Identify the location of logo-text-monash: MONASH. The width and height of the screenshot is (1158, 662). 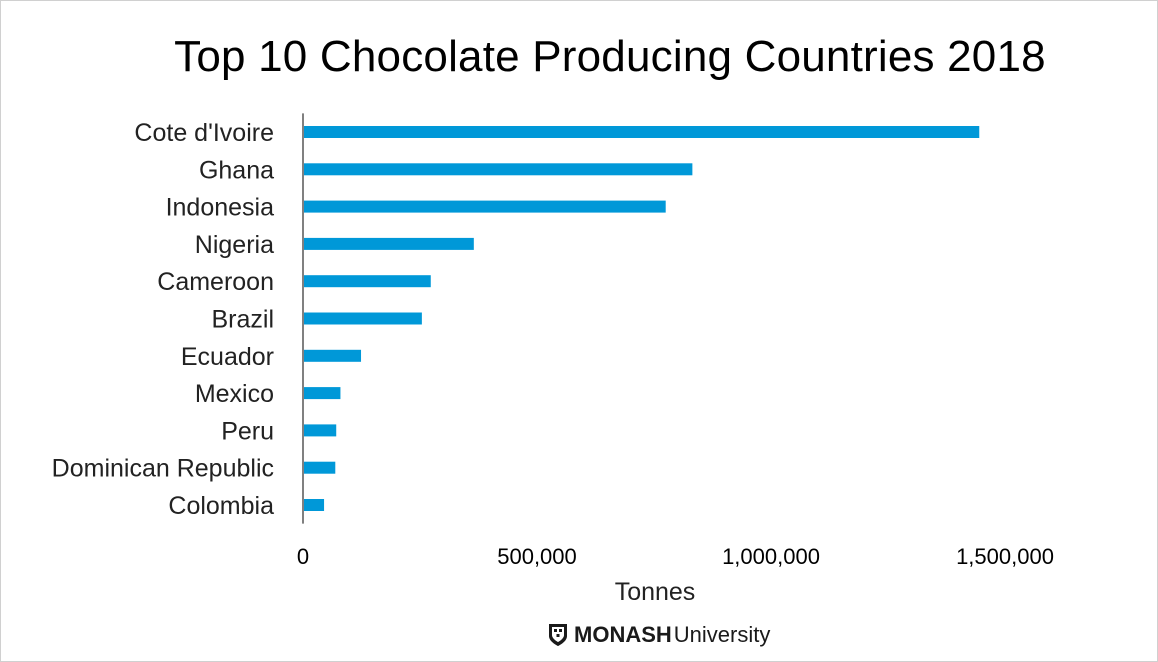
(623, 634).